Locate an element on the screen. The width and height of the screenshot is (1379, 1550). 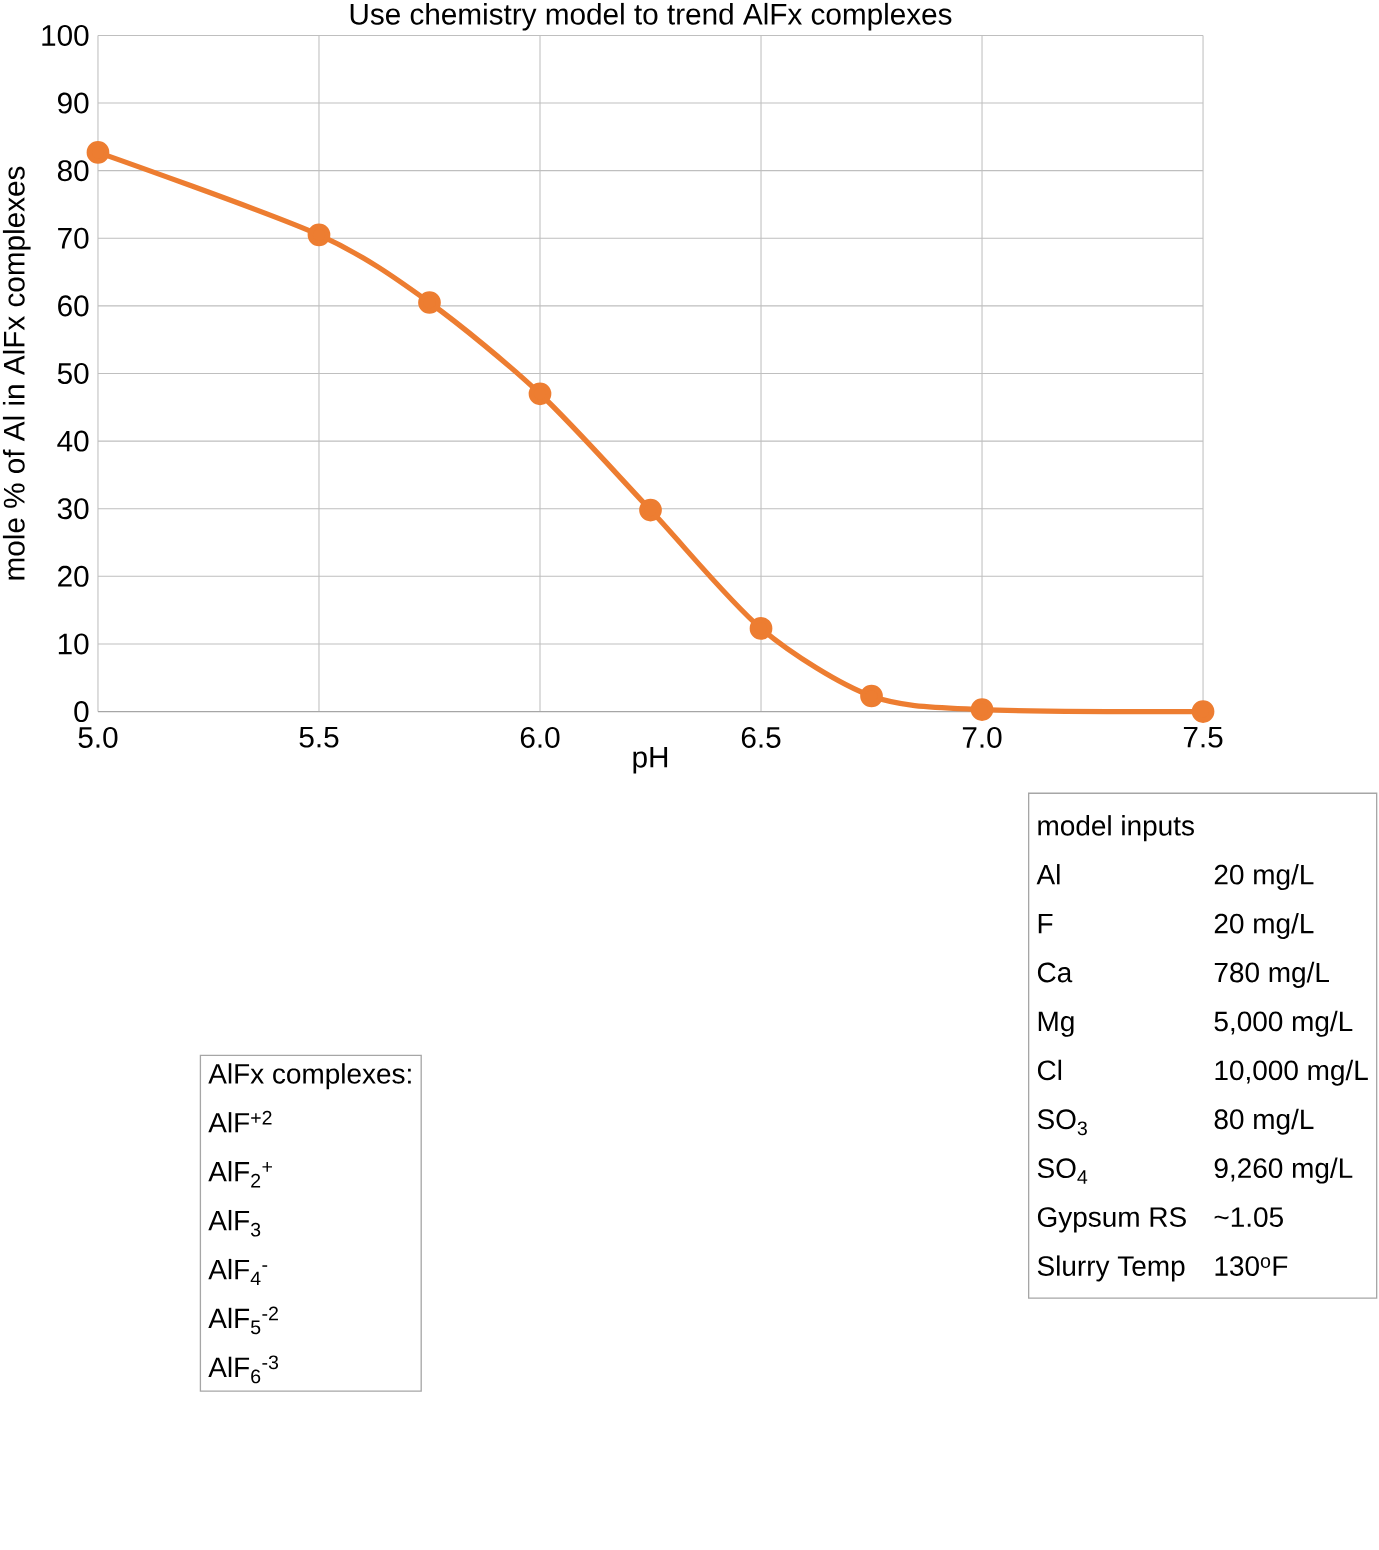
y-tick-label: 90 is located at coordinates (73, 103).